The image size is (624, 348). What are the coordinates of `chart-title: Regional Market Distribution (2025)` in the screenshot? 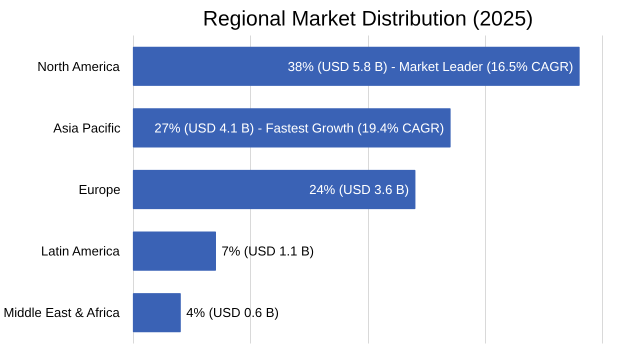 It's located at (368, 19).